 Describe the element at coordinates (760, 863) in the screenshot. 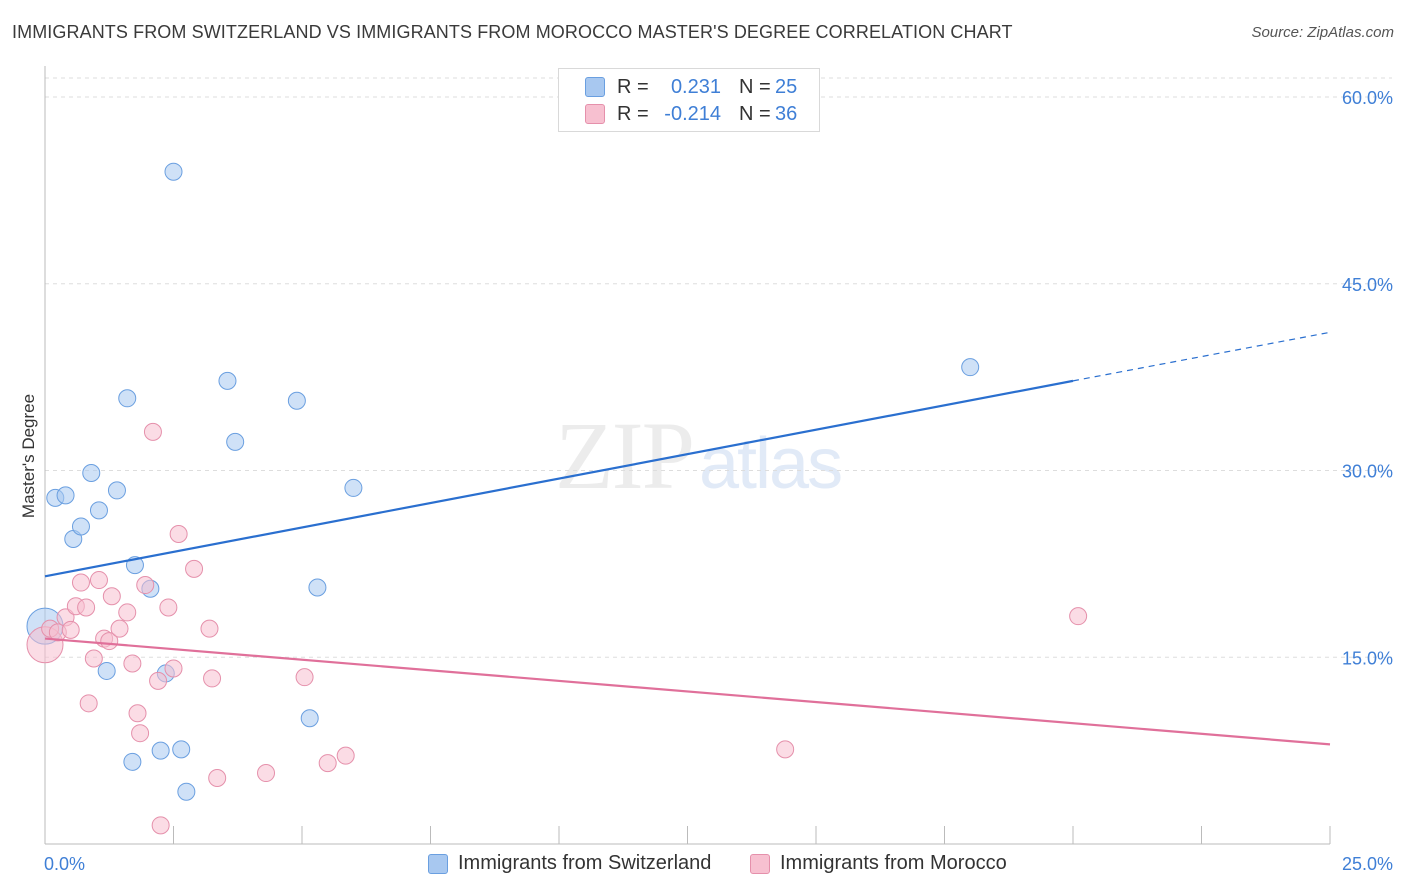

I see `series-swatch-morocco` at that location.